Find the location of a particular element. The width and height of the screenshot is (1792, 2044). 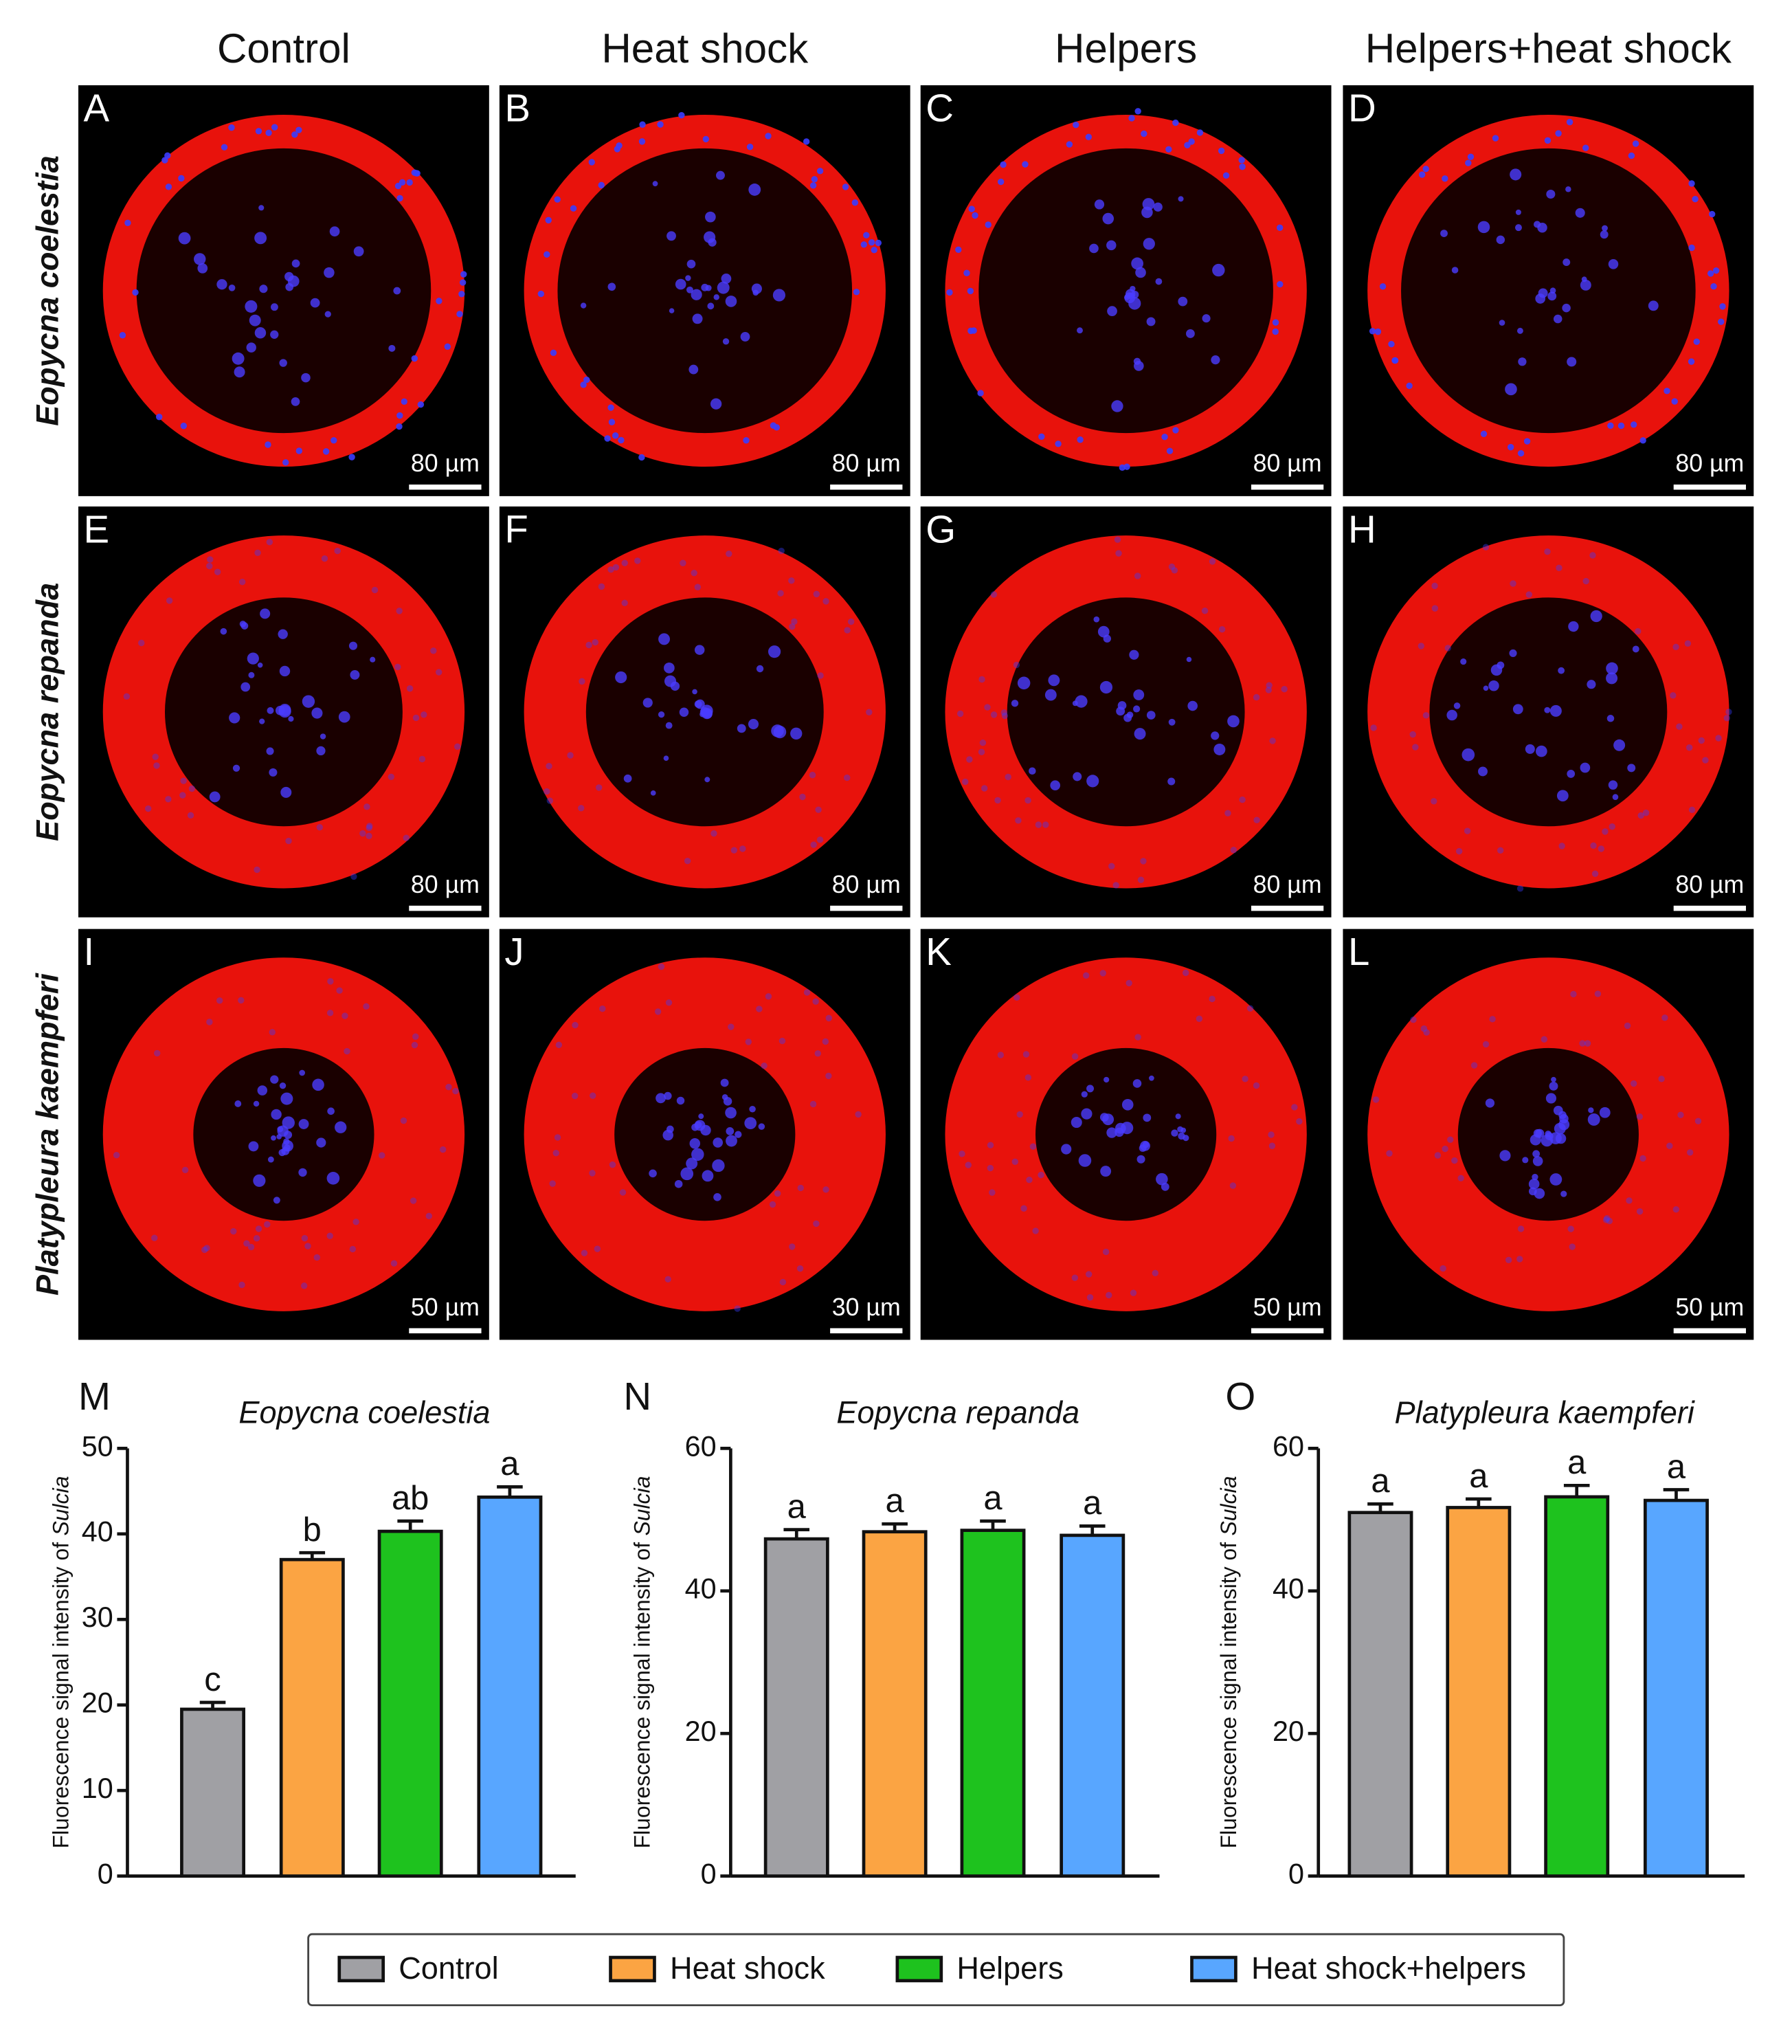

bar is located at coordinates (1380, 1694).